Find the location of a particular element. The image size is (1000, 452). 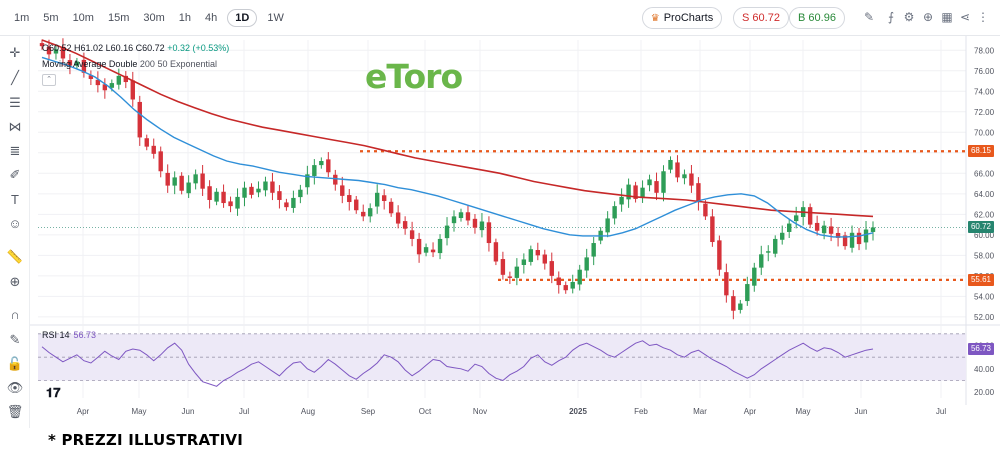

pencil-icon: ✎ is located at coordinates (869, 17).